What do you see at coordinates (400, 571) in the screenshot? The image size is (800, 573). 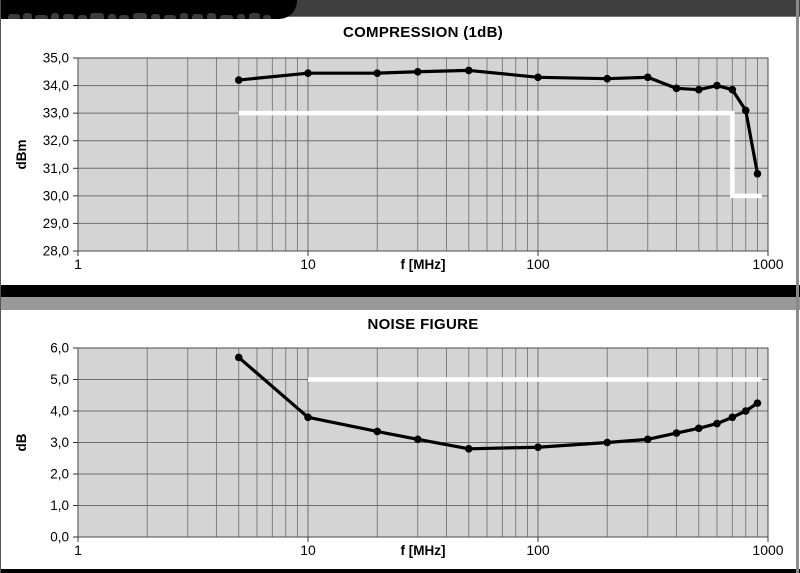 I see `page-bottom-border` at bounding box center [400, 571].